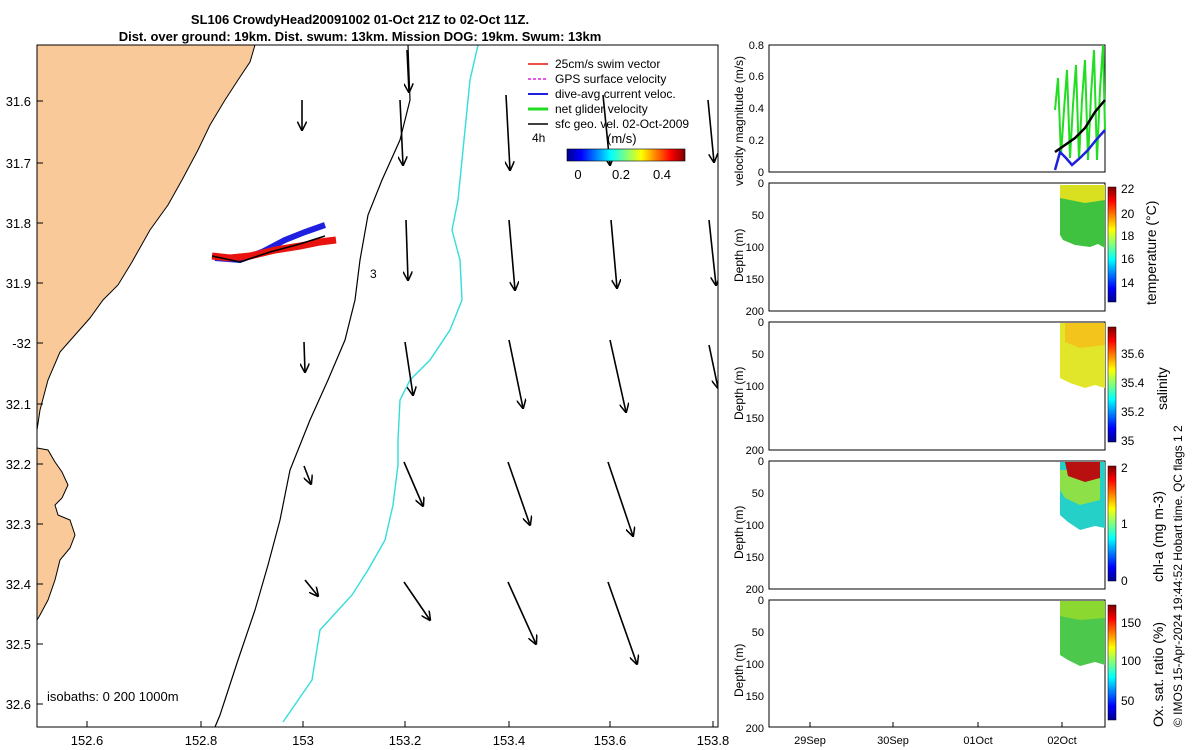  Describe the element at coordinates (626, 155) in the screenshot. I see `speed-colorbar` at that location.